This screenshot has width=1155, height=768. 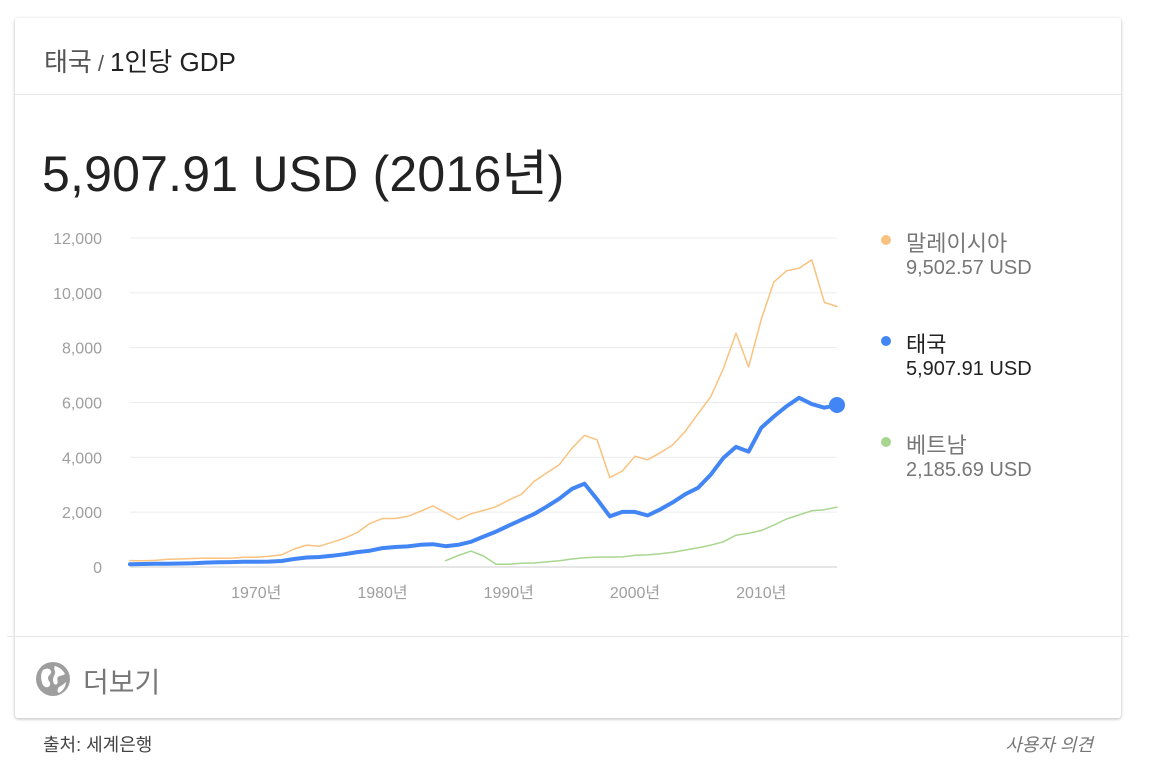 What do you see at coordinates (568, 636) in the screenshot?
I see `footer-divider` at bounding box center [568, 636].